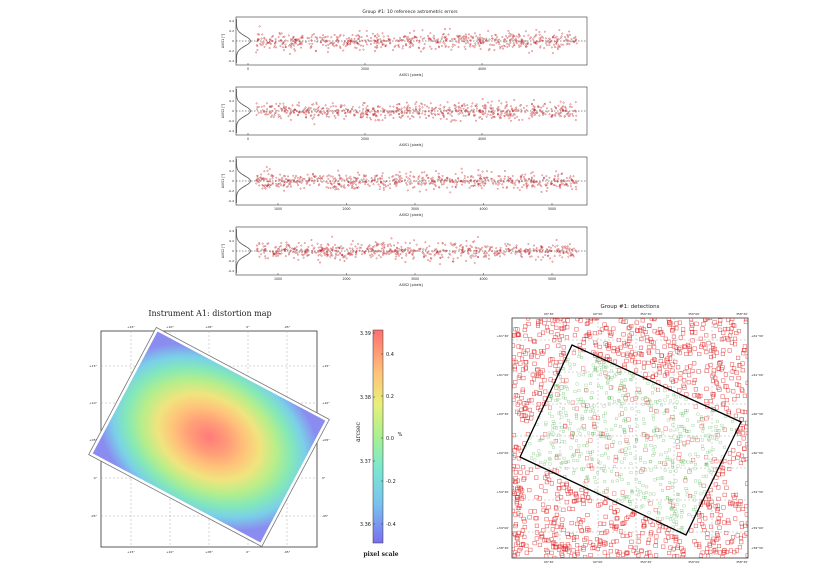 The image size is (840, 585). What do you see at coordinates (365, 139) in the screenshot?
I see `x-tick-label: 2000` at bounding box center [365, 139].